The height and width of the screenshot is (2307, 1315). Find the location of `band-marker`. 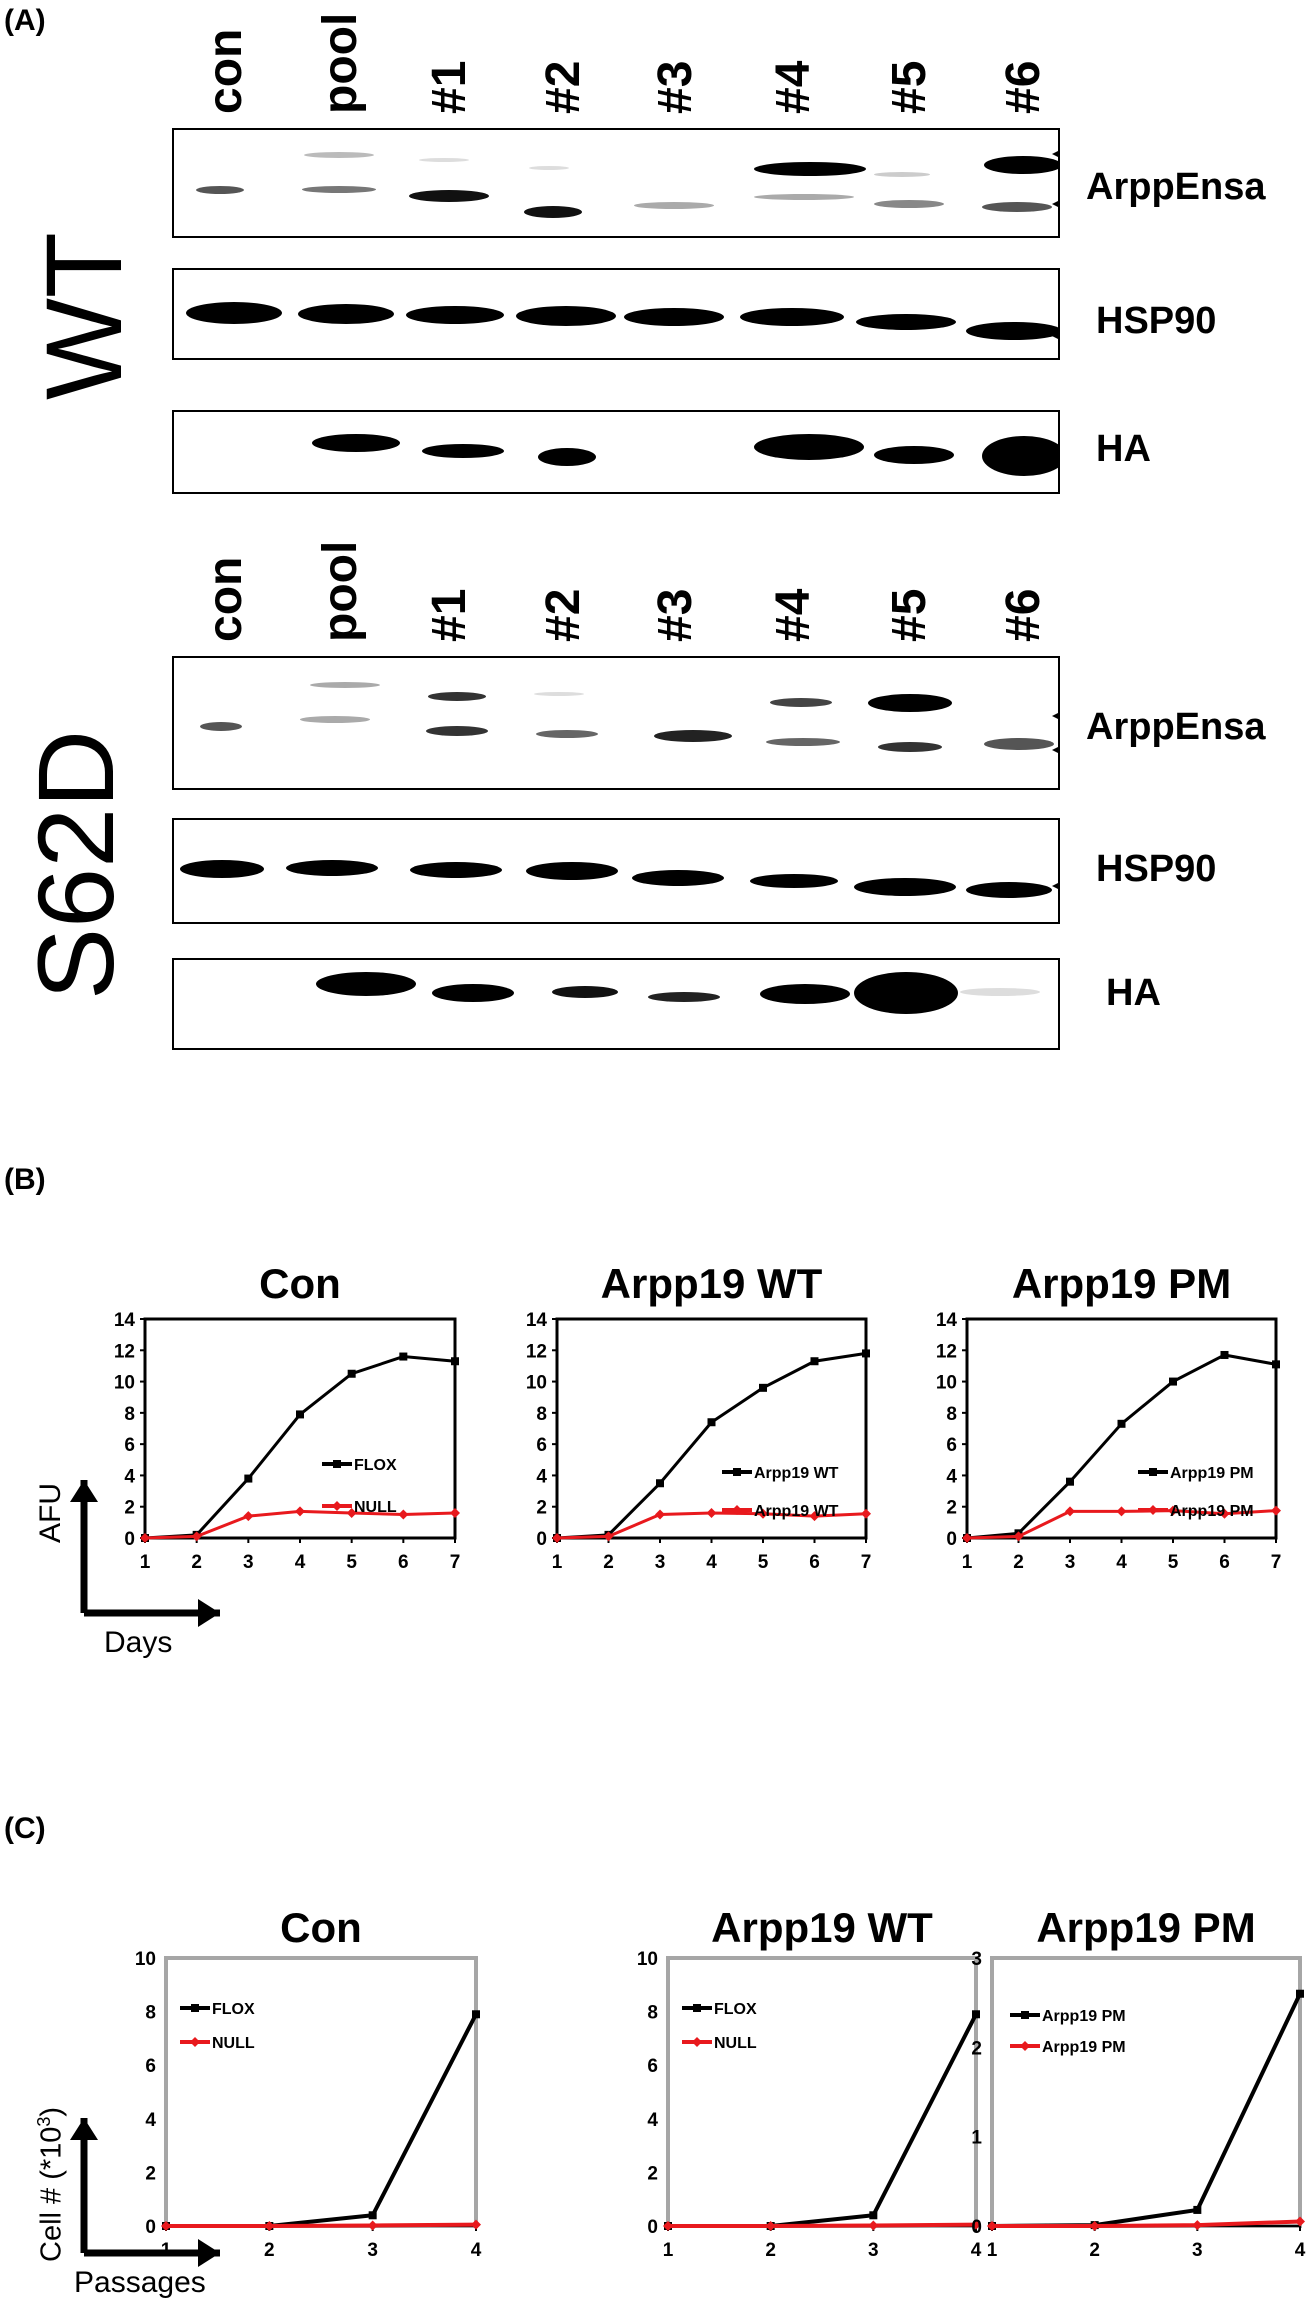

band-marker is located at coordinates (1056, 750).